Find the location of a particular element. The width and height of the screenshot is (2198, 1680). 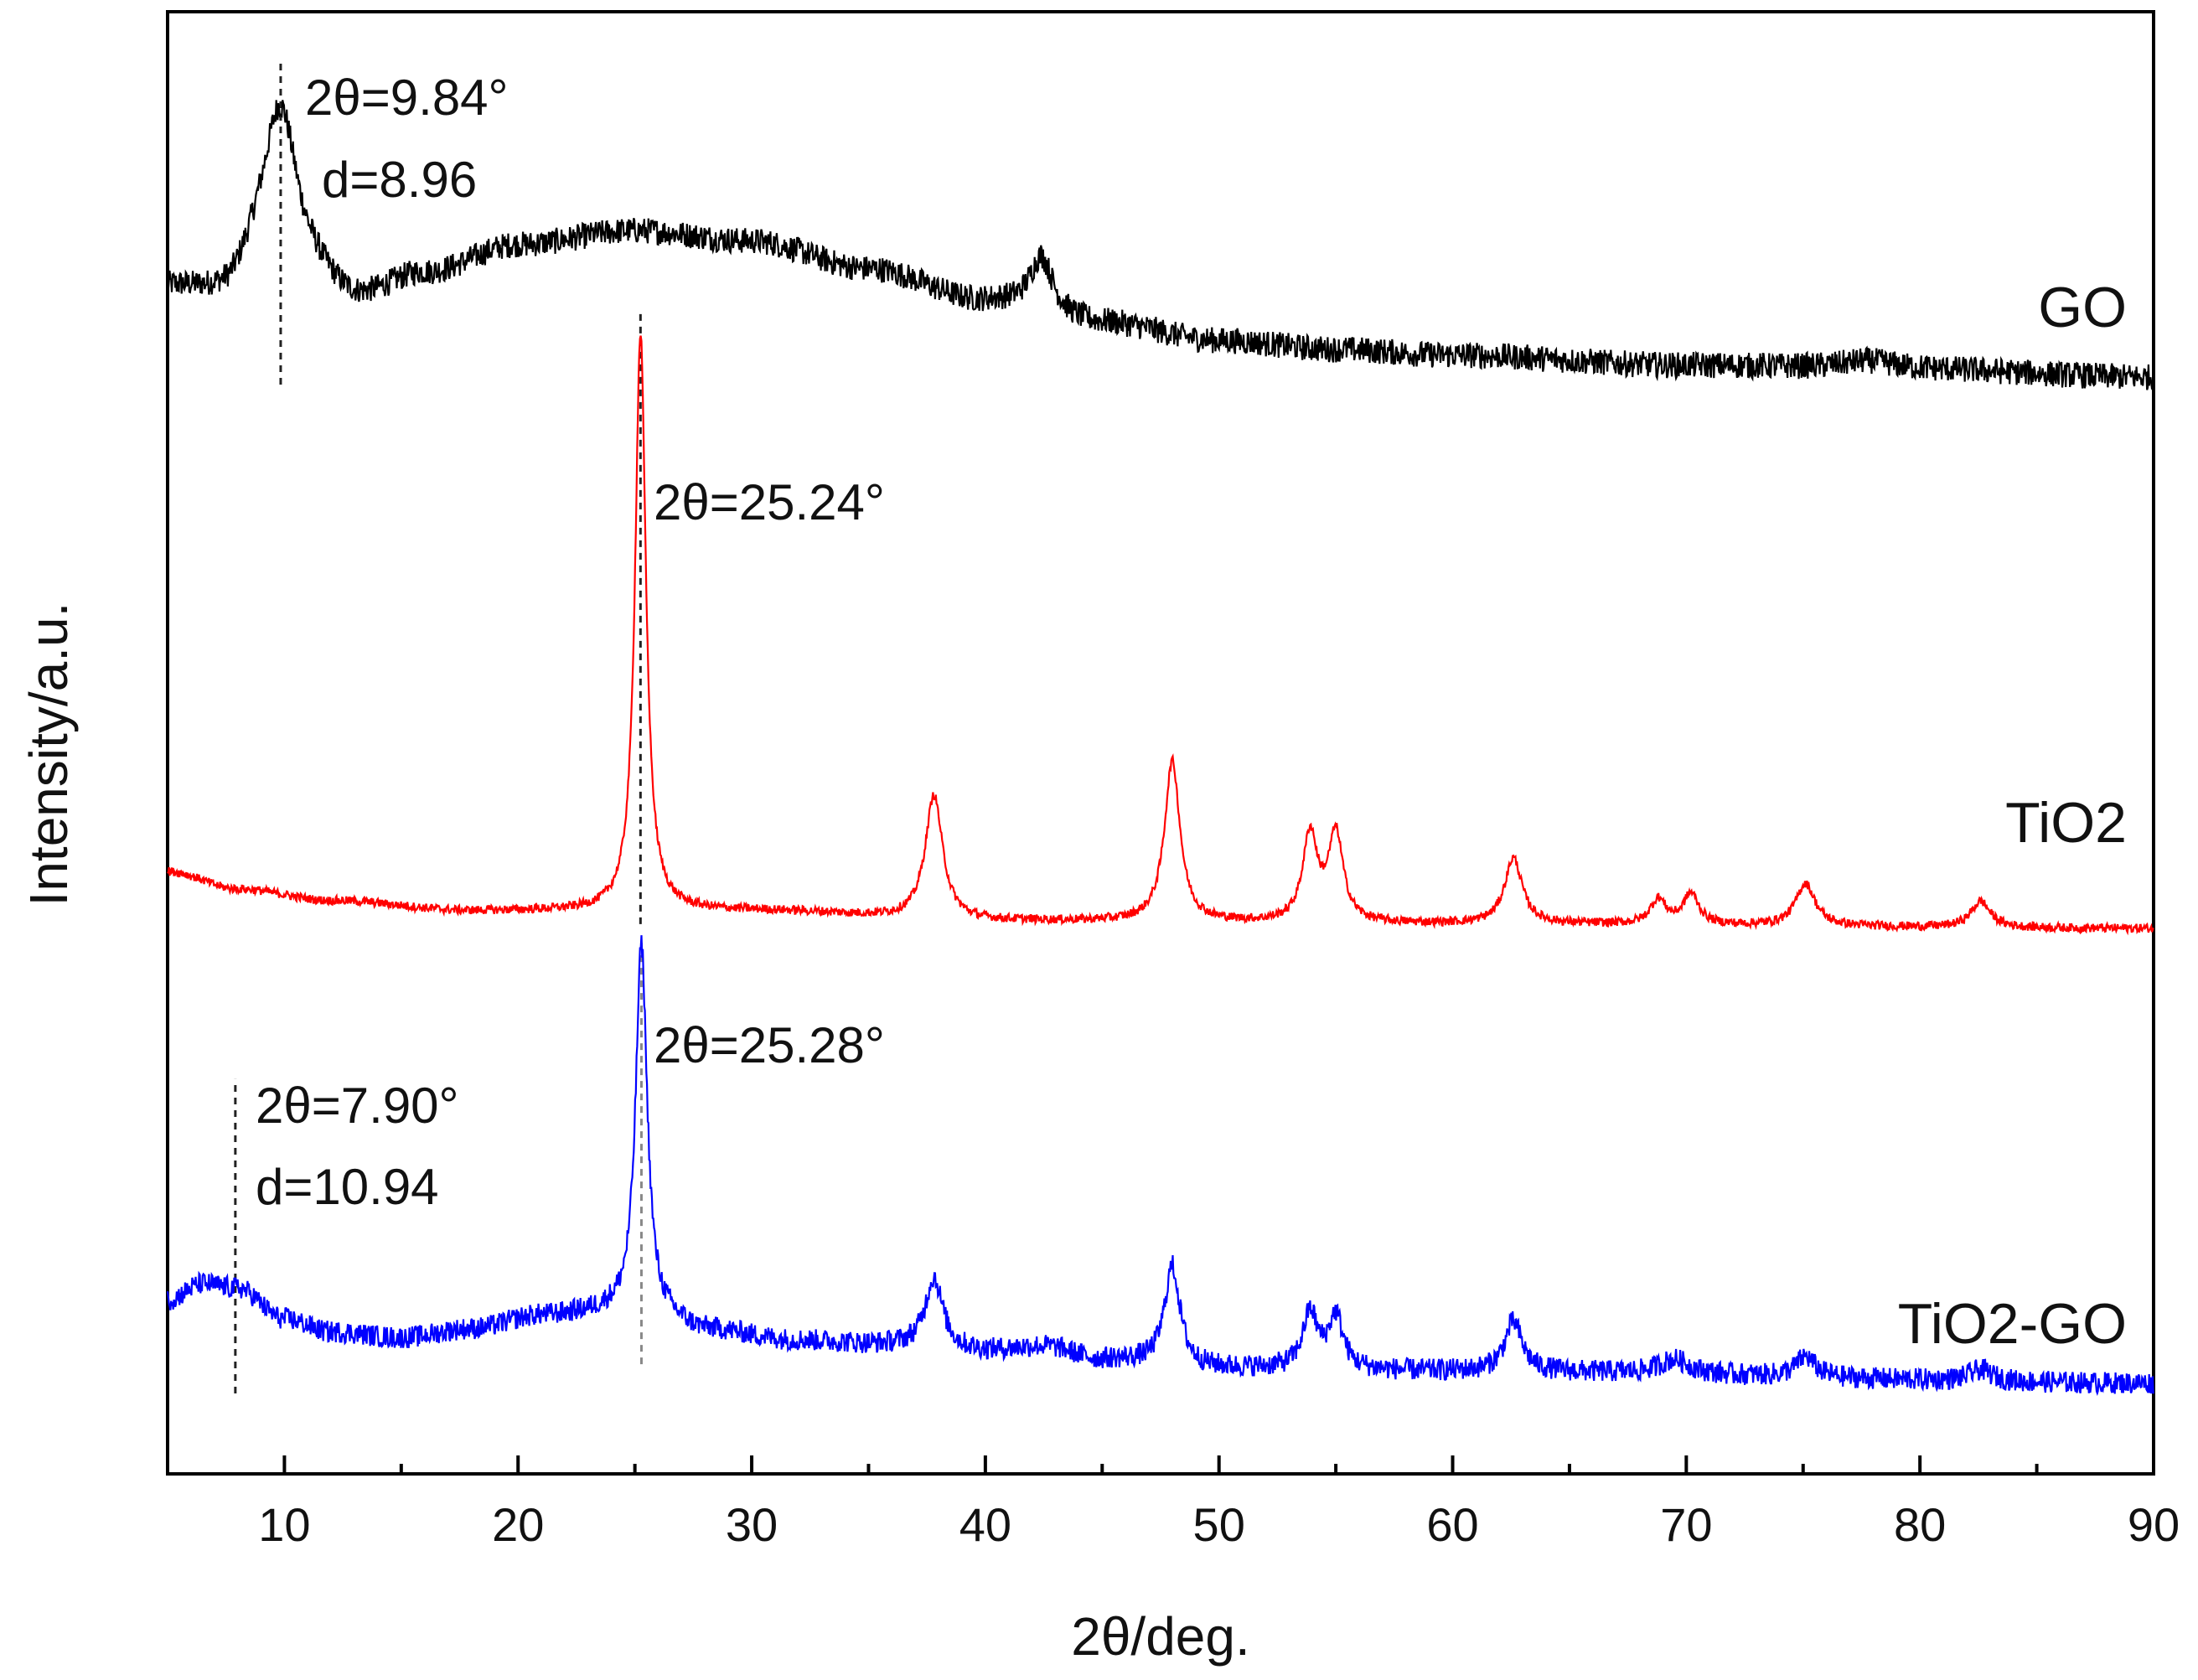

annotation-tio2go-2theta-low: 2θ=7.90° is located at coordinates (357, 1106).